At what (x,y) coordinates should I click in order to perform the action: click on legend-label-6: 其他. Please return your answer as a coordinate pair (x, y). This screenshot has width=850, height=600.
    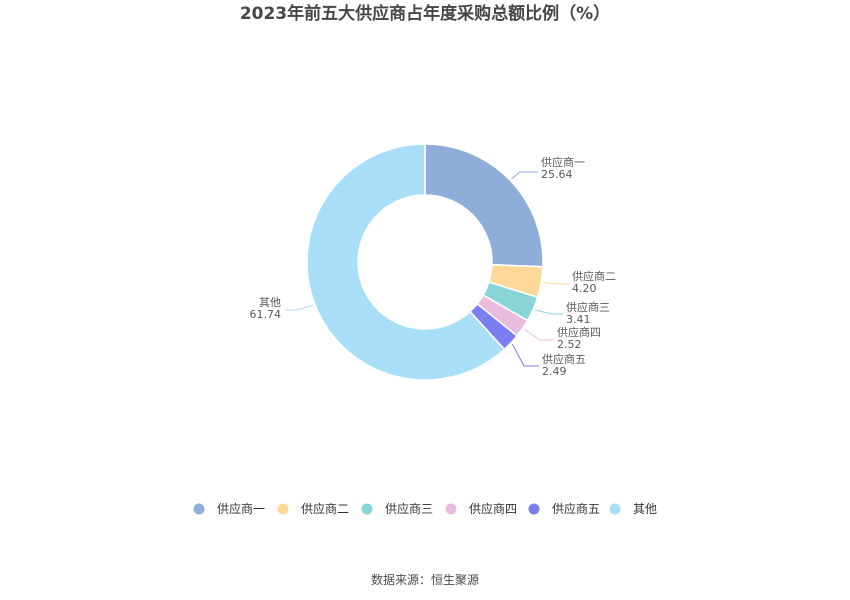
    Looking at the image, I should click on (645, 509).